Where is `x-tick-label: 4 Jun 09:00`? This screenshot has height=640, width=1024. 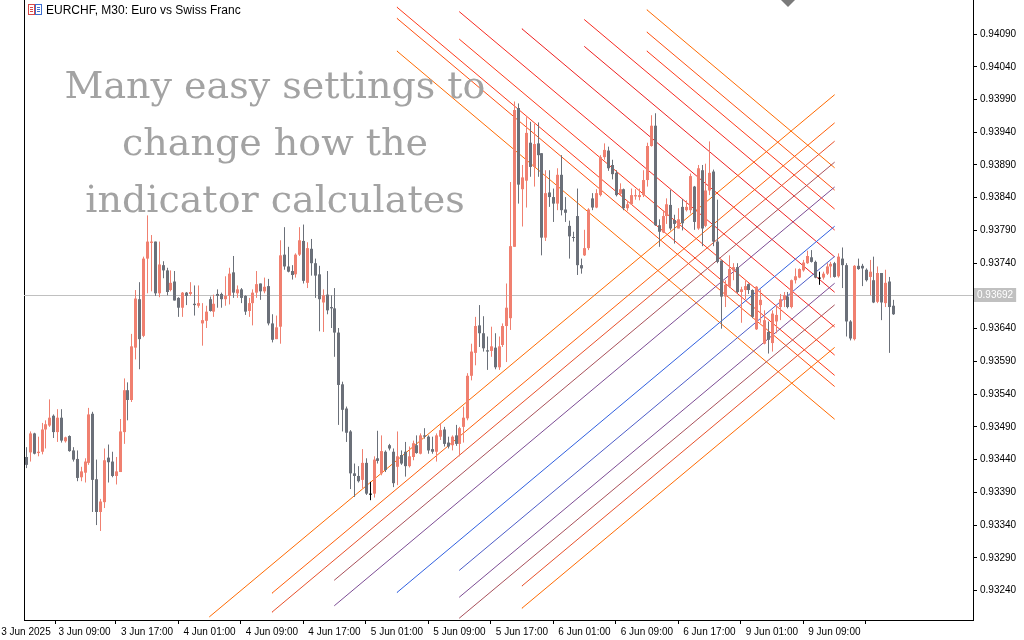 x-tick-label: 4 Jun 09:00 is located at coordinates (272, 631).